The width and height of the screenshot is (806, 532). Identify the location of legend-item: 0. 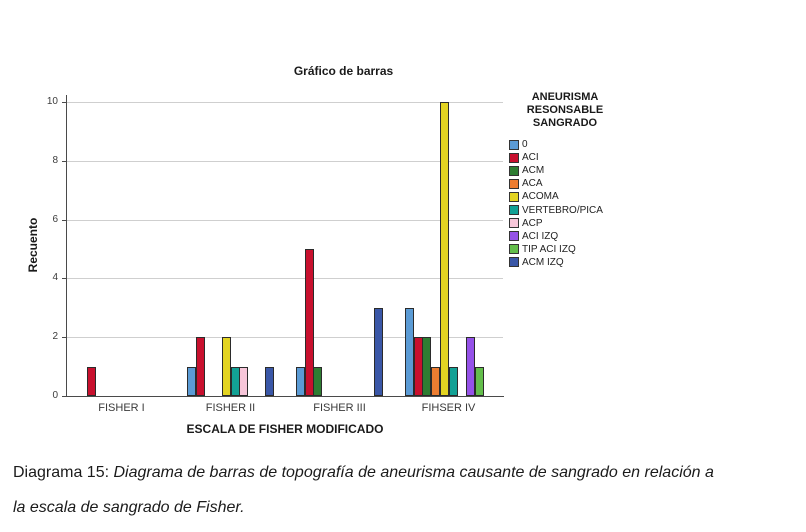
(518, 144).